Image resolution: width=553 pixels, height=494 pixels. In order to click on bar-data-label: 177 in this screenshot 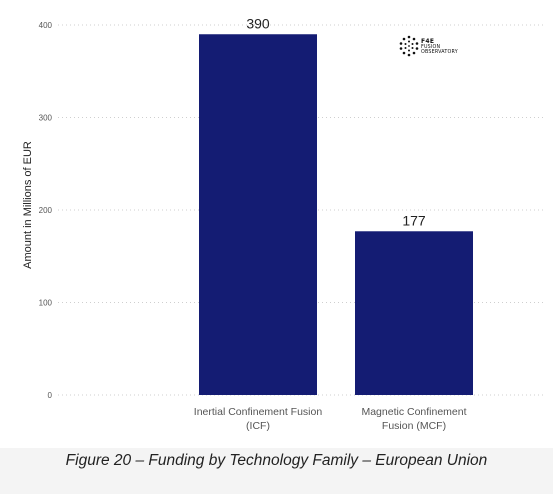, I will do `click(414, 220)`.